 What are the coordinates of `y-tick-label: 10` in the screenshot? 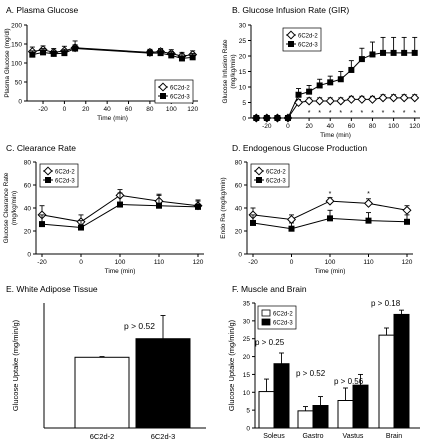 It's located at (247, 393).